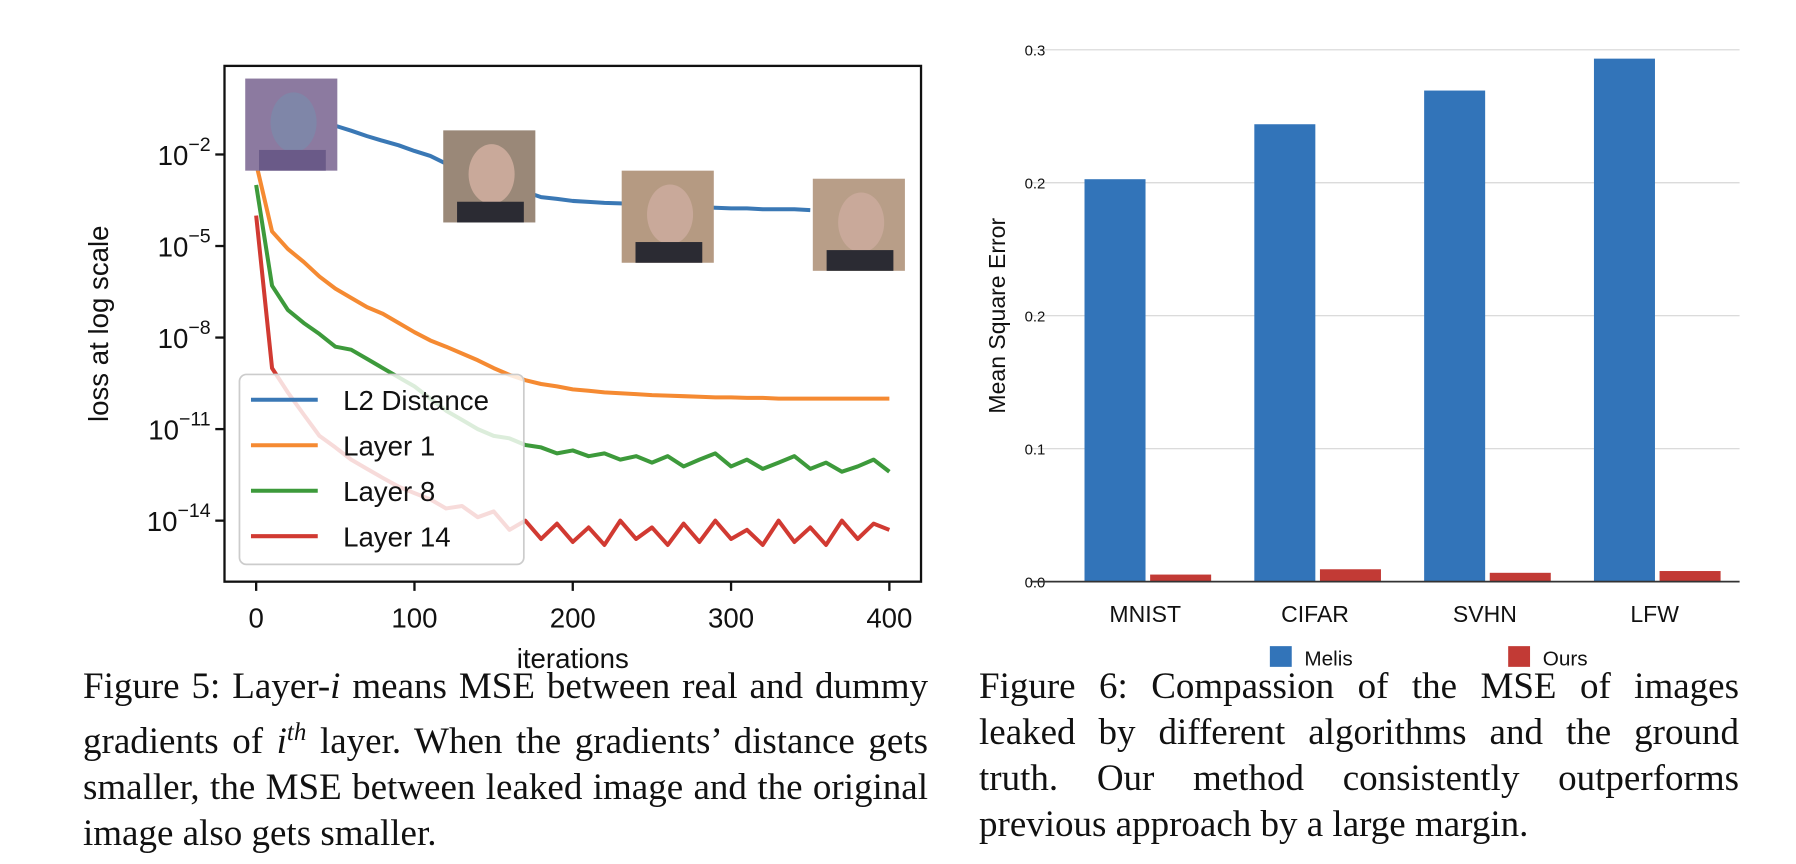 The width and height of the screenshot is (1796, 864). Describe the element at coordinates (255, 618) in the screenshot. I see `x-tick-label: 0` at that location.